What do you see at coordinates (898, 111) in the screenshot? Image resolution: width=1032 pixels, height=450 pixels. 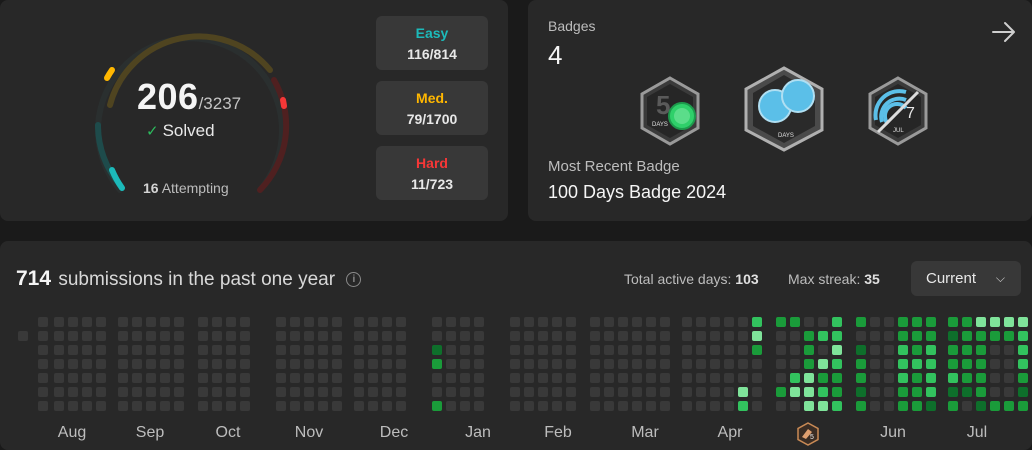 I see `july-badge-icon: 7 JUL` at bounding box center [898, 111].